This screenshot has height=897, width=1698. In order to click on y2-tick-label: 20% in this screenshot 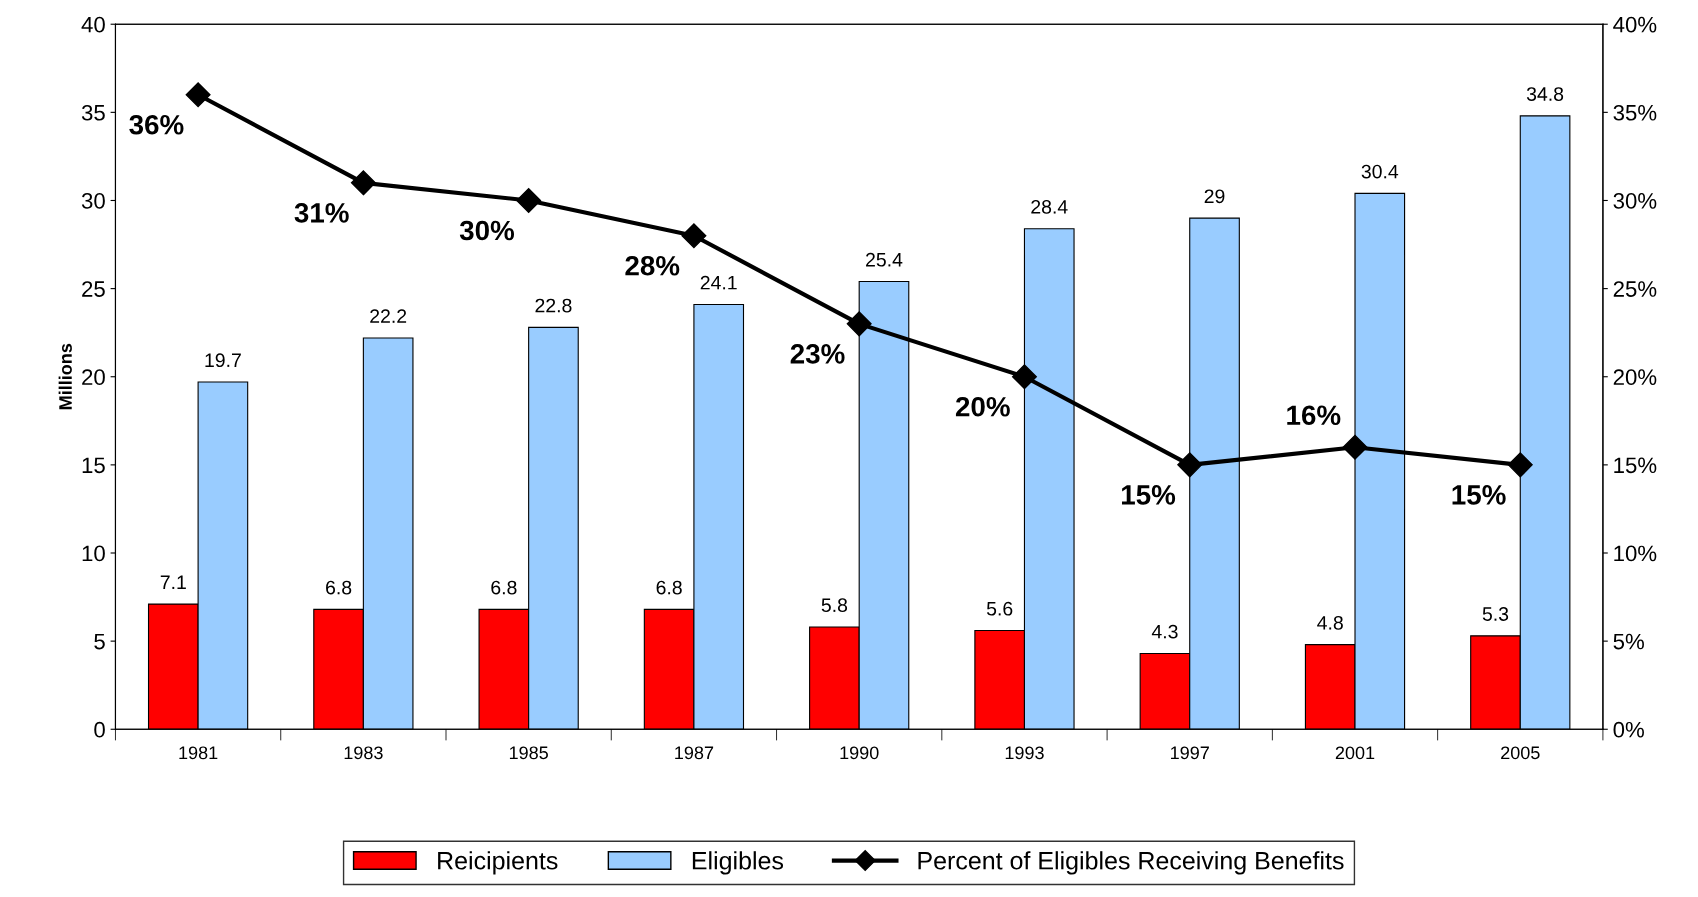, I will do `click(1635, 377)`.